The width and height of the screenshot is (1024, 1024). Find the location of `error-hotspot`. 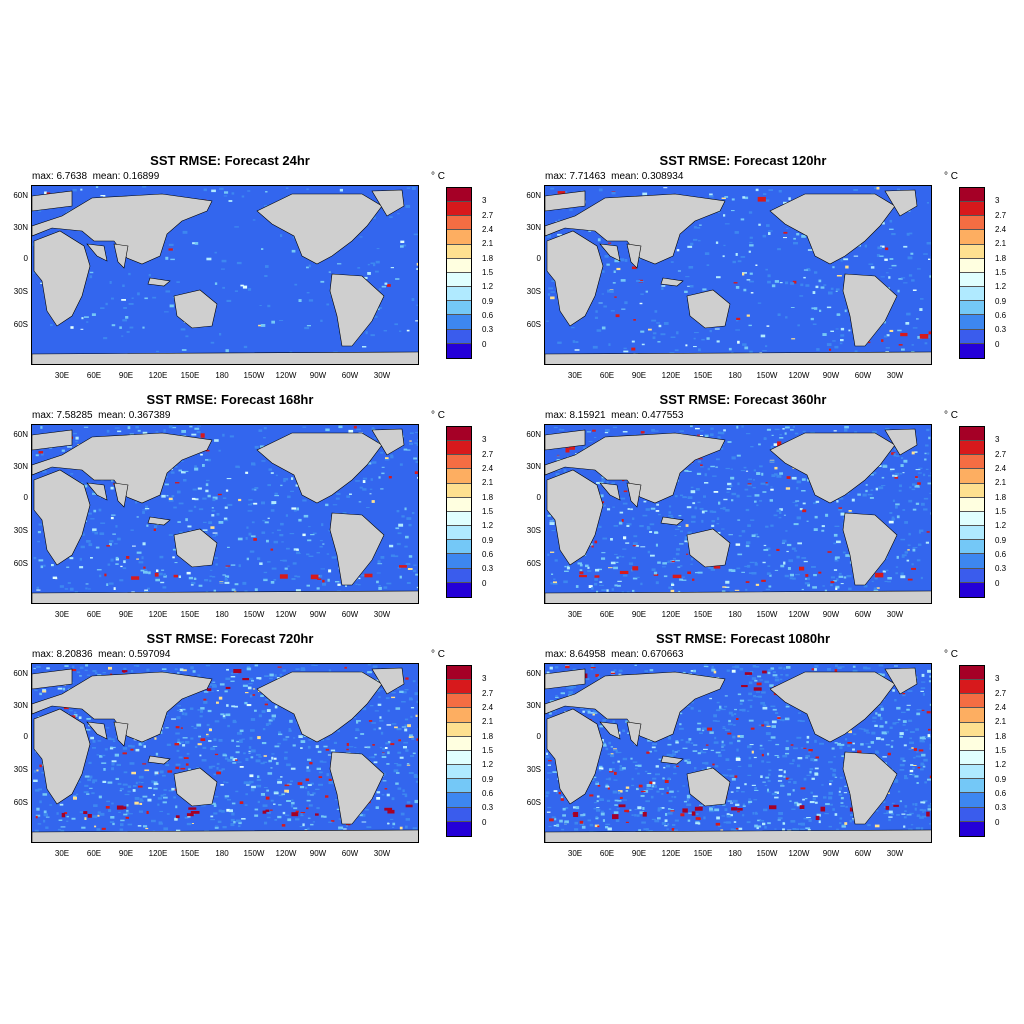

error-hotspot is located at coordinates (388, 809).